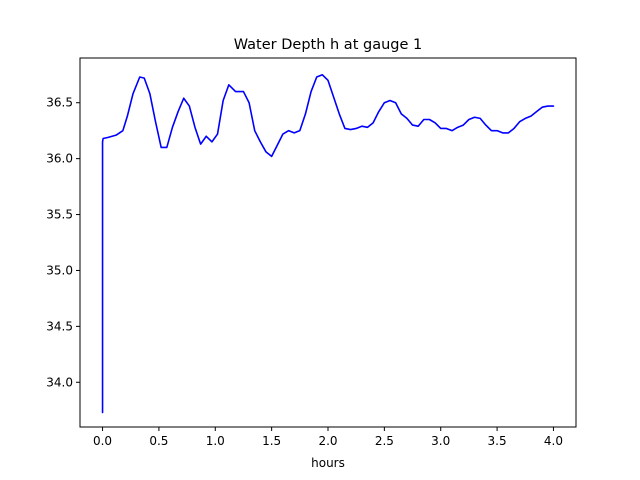 This screenshot has height=480, width=640. Describe the element at coordinates (63, 242) in the screenshot. I see `y-axis: 34.0 34.5 35.0 35.5 36.0 36.5` at that location.